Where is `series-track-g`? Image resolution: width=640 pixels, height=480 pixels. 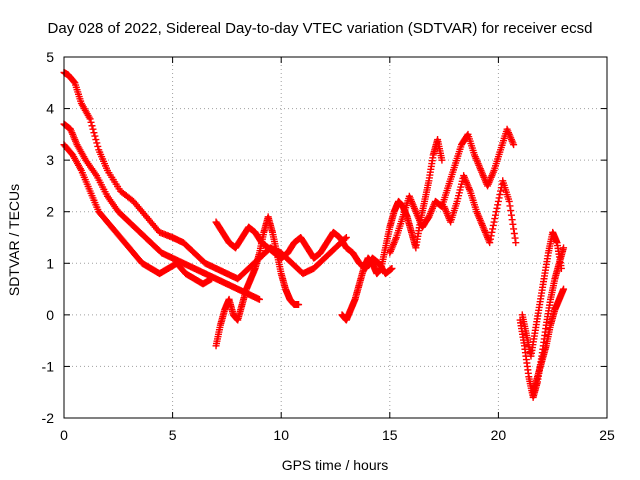 series-track-g is located at coordinates (452, 191).